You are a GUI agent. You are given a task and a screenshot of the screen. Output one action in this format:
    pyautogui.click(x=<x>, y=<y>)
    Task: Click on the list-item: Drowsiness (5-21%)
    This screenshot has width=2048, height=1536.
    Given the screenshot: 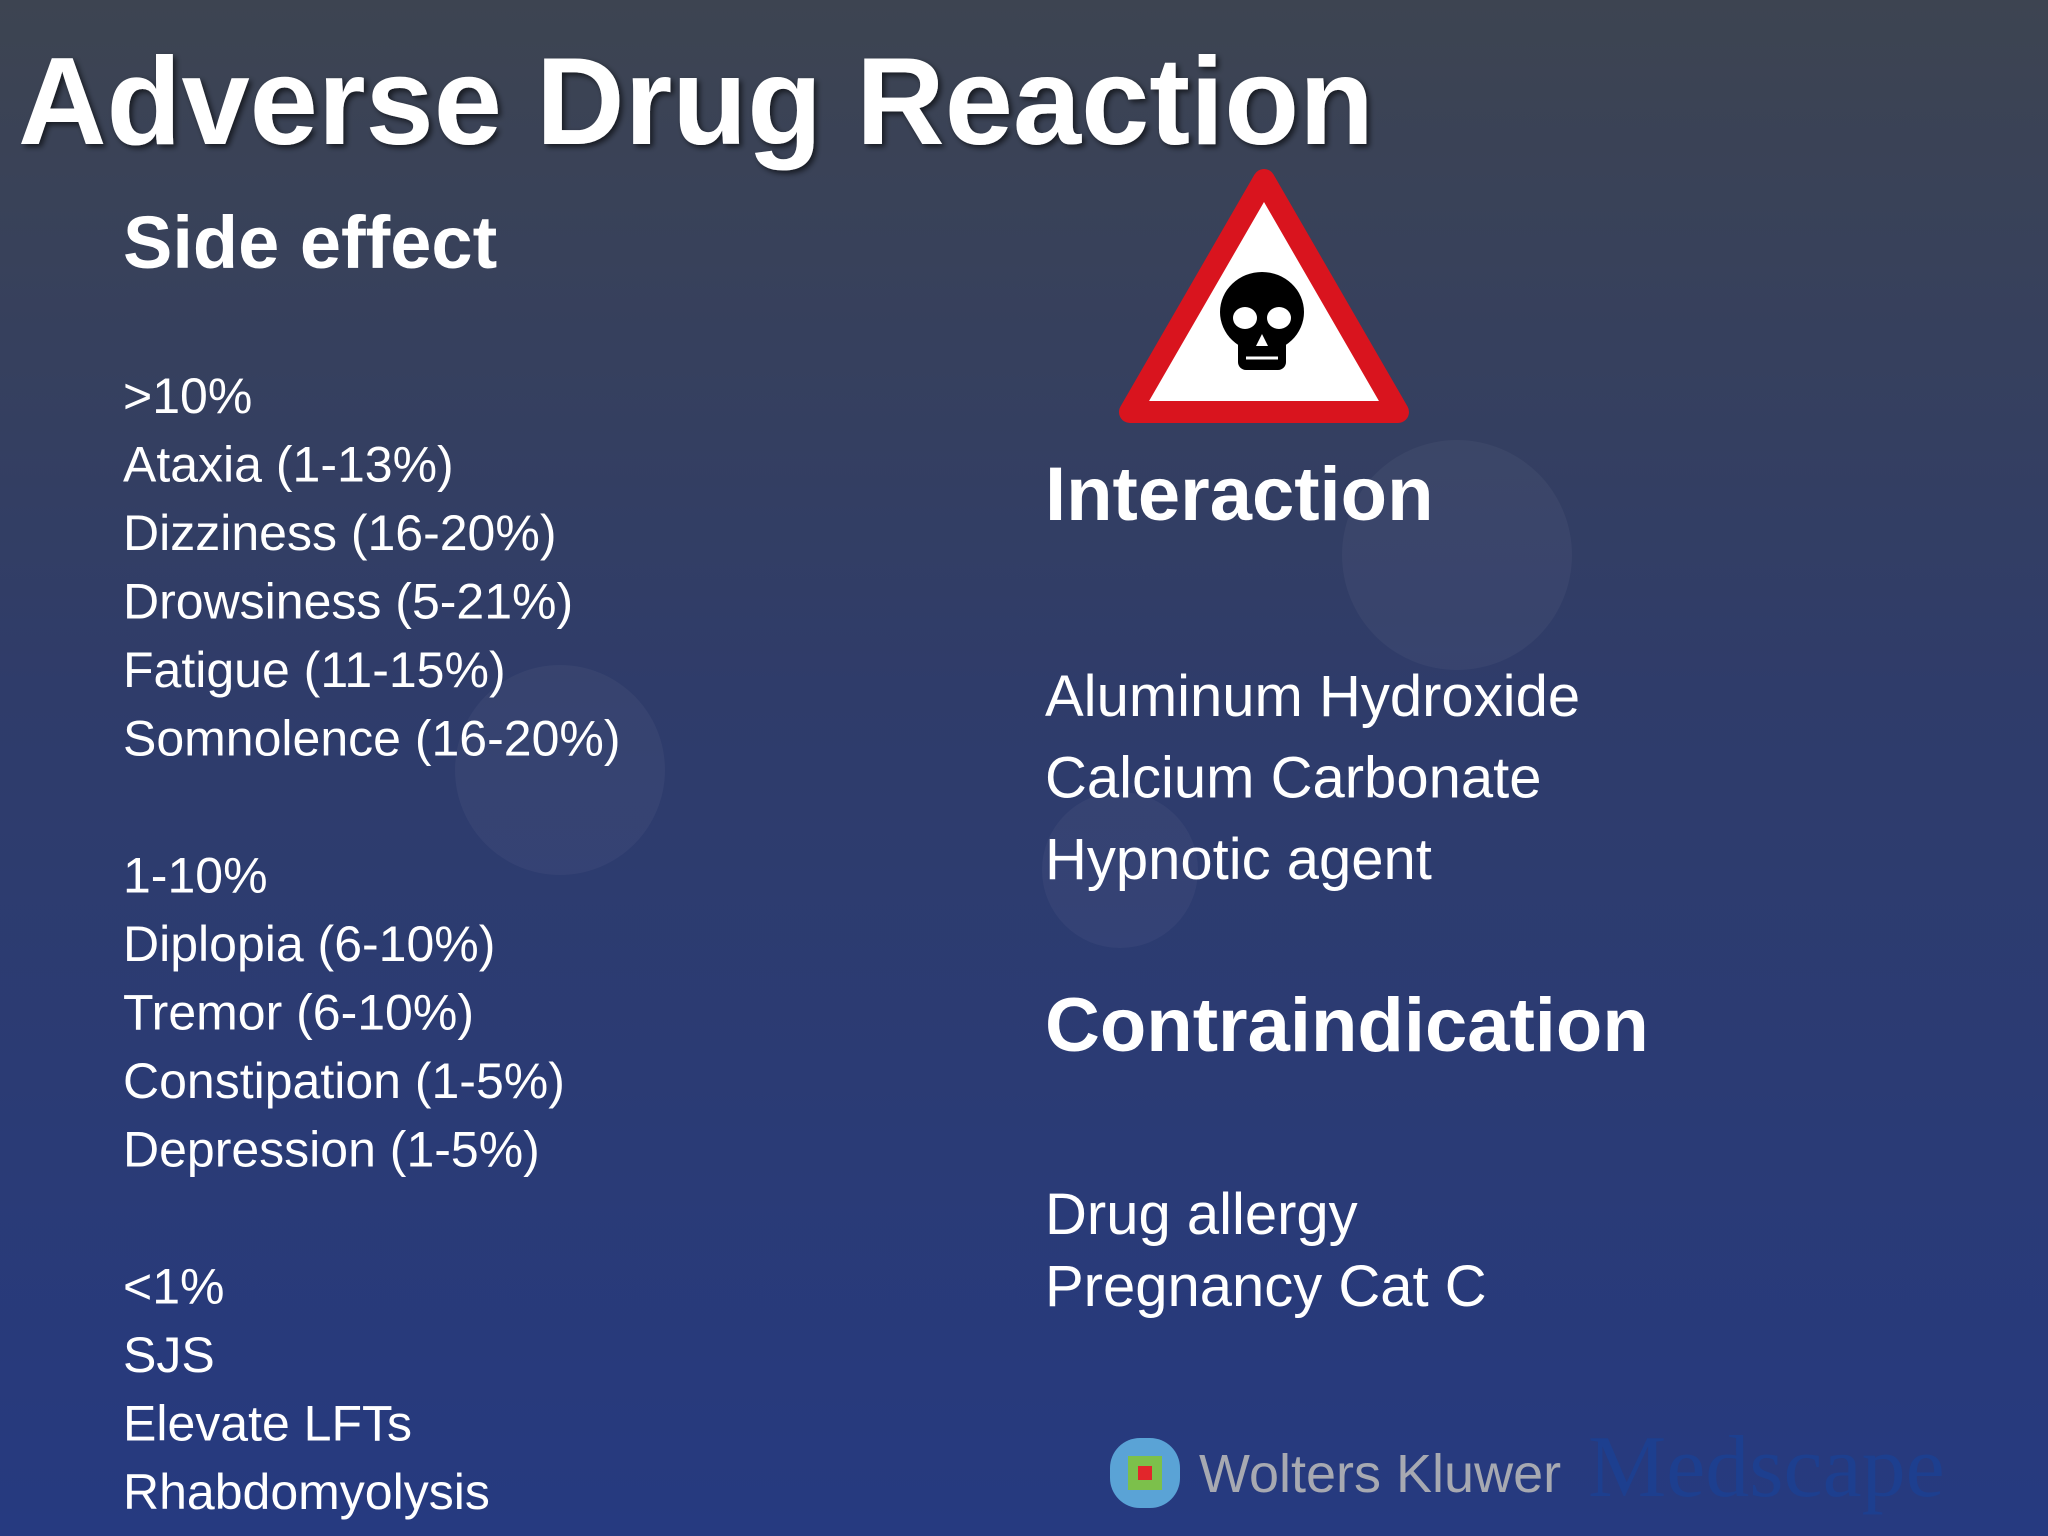 What is the action you would take?
    pyautogui.click(x=348, y=602)
    